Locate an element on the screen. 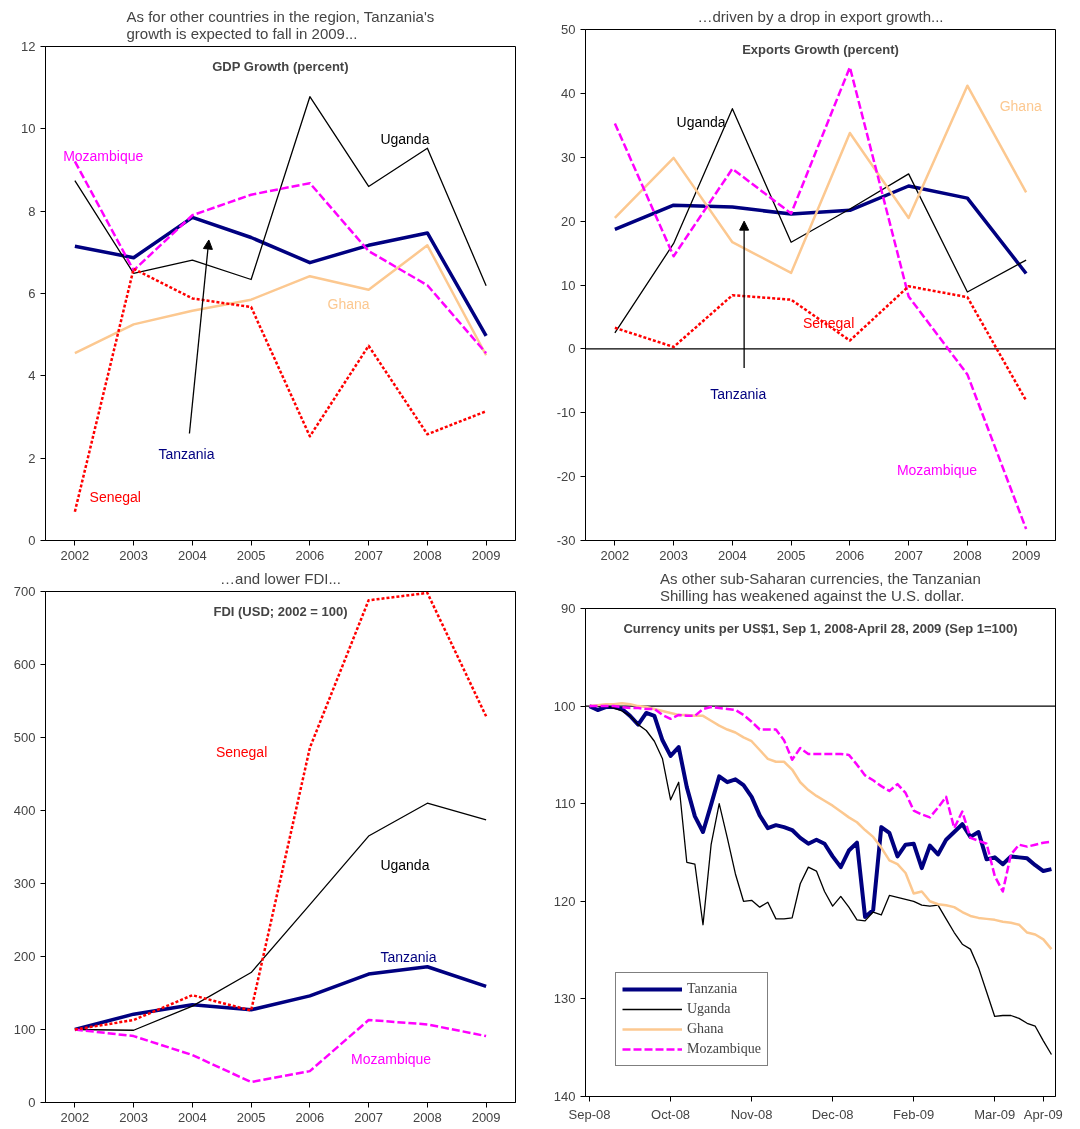 This screenshot has width=1080, height=1129. y-tick-label: 4 is located at coordinates (32, 376).